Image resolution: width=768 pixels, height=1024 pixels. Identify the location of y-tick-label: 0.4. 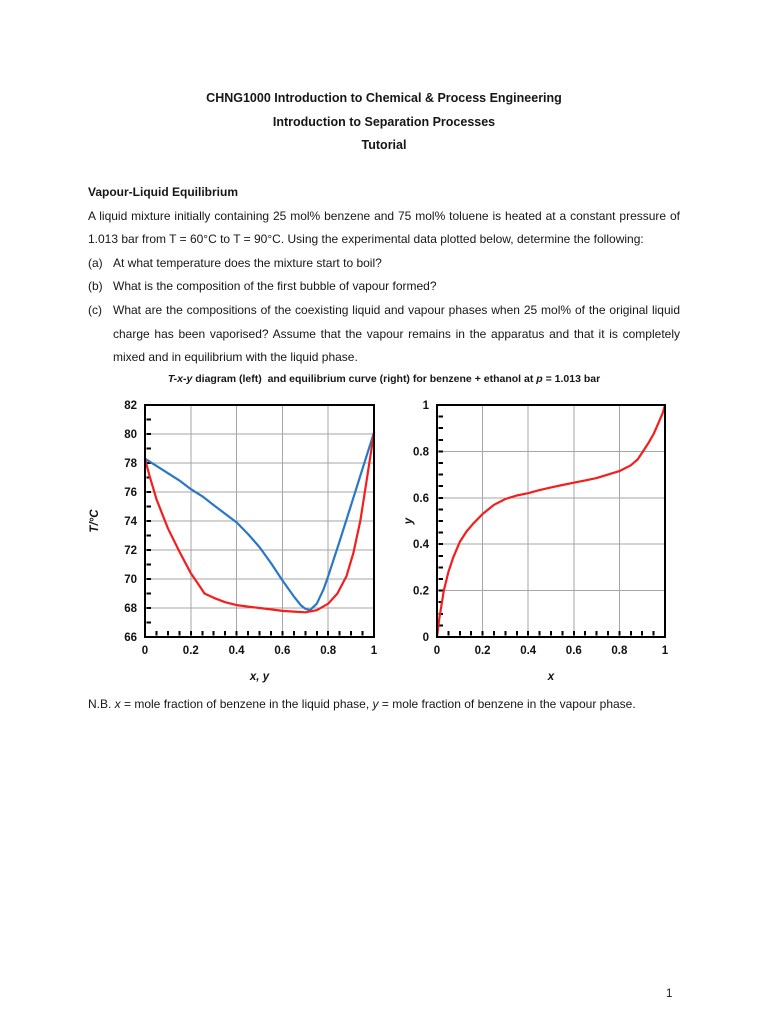
(421, 545).